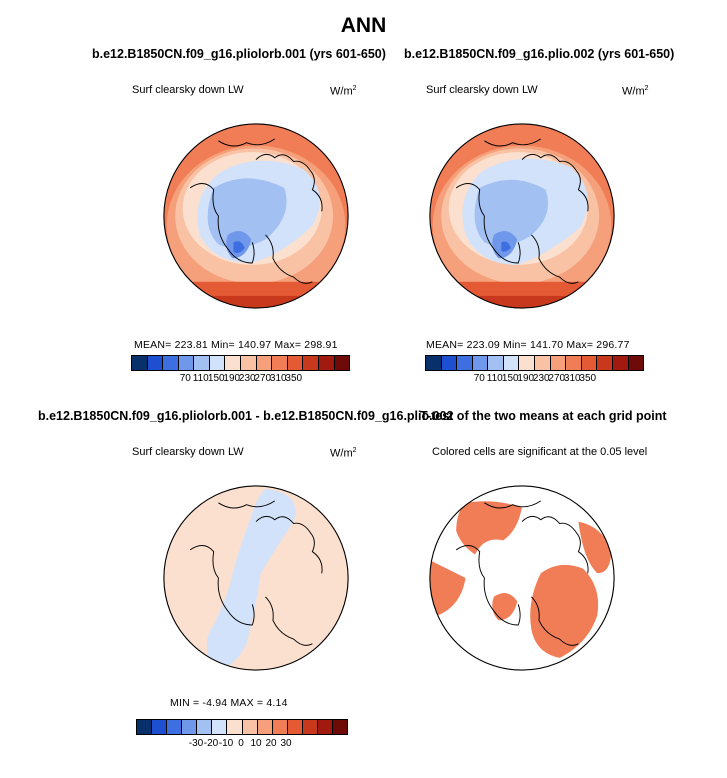 The image size is (727, 778). Describe the element at coordinates (196, 743) in the screenshot. I see `colorbar-tick-label: -30` at that location.